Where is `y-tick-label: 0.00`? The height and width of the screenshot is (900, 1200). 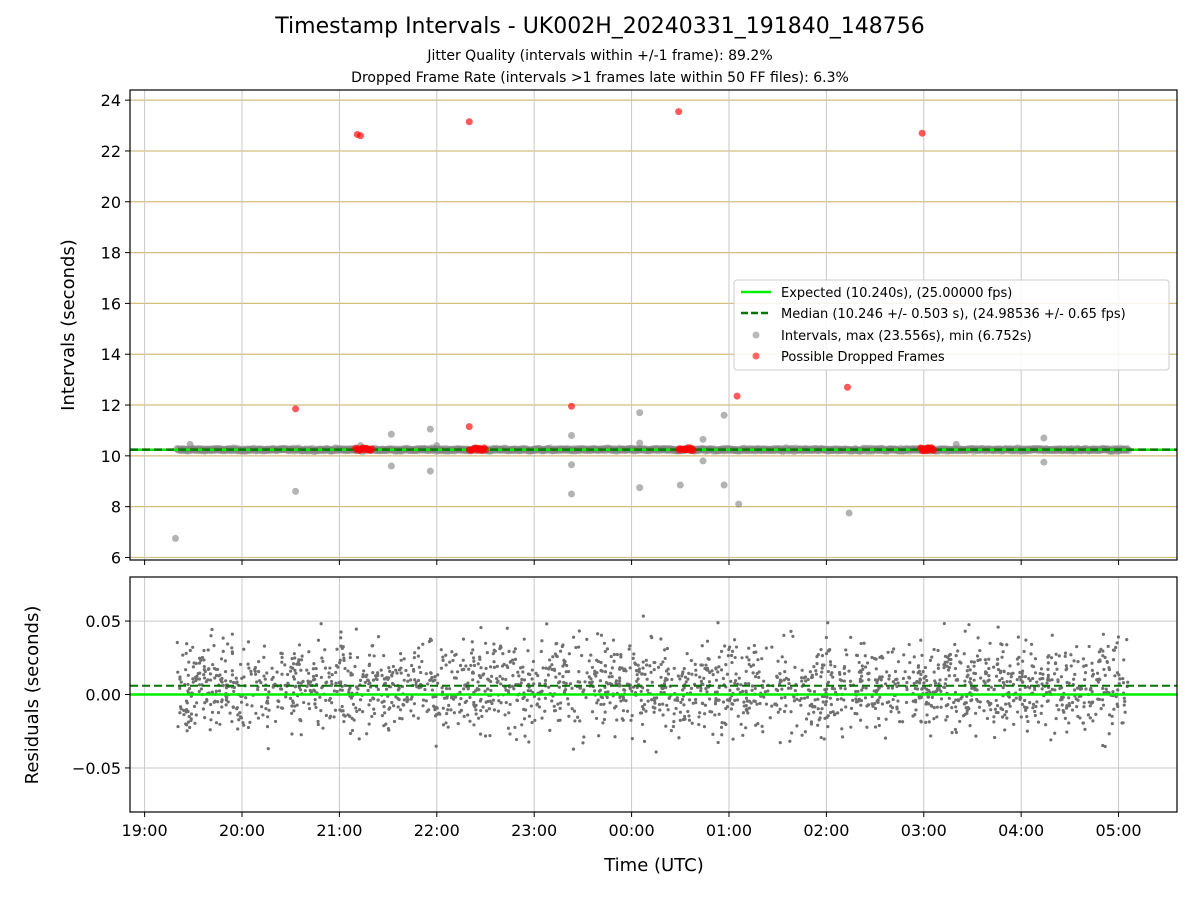 y-tick-label: 0.00 is located at coordinates (103, 695).